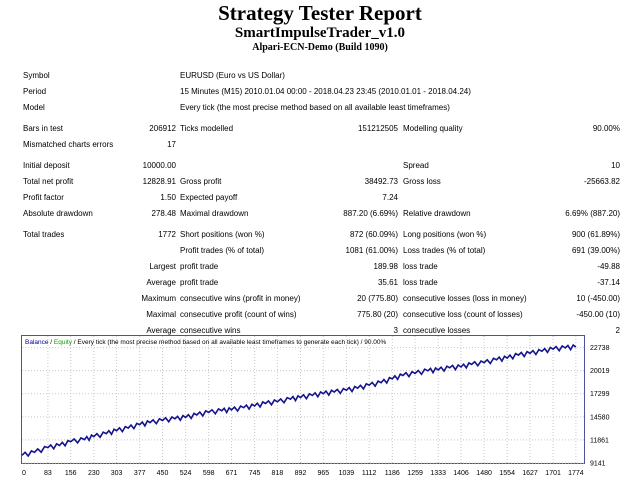  What do you see at coordinates (608, 266) in the screenshot?
I see `largest-loss-value: -49.88` at bounding box center [608, 266].